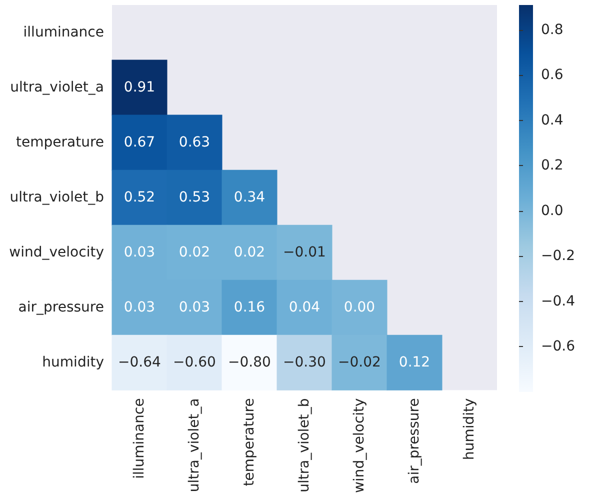  What do you see at coordinates (194, 142) in the screenshot?
I see `data-label: 0.63` at bounding box center [194, 142].